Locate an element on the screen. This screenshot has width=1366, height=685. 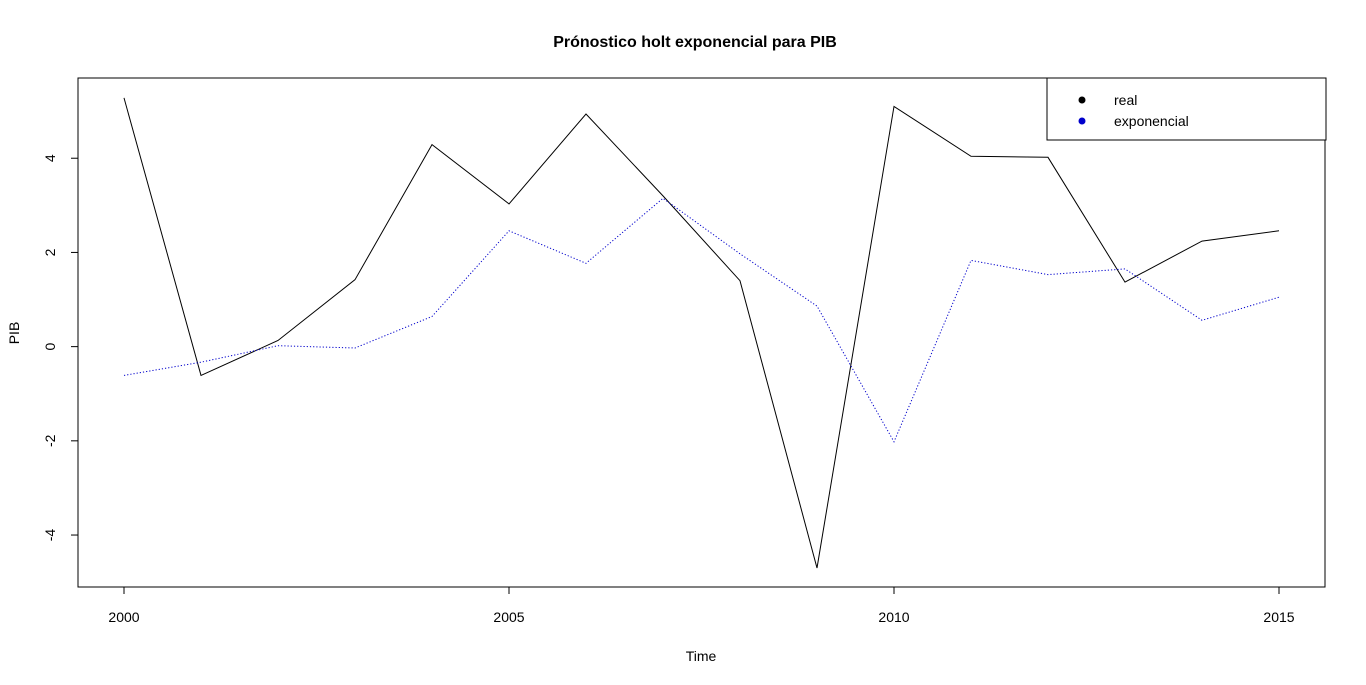
y-axis: -4 -2 0 2 4 is located at coordinates (60, 348).